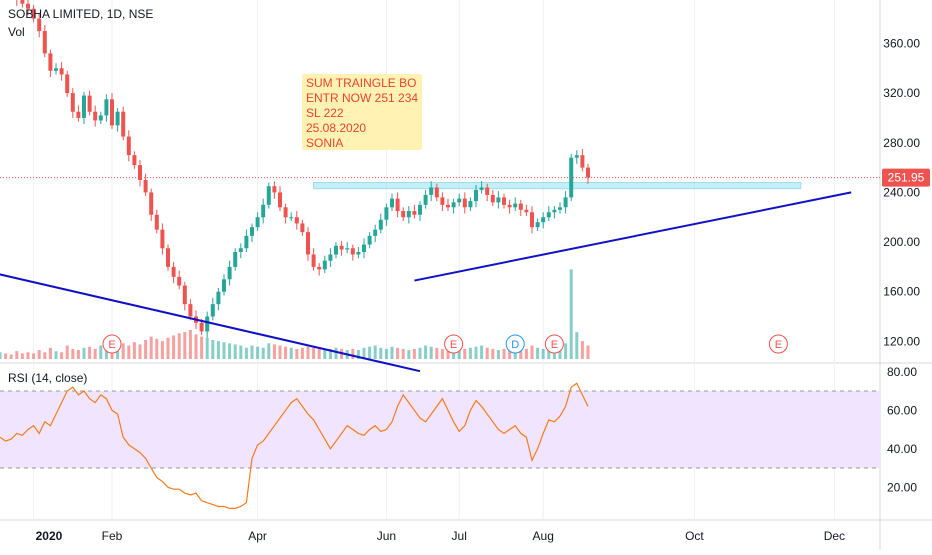  What do you see at coordinates (902, 487) in the screenshot?
I see `rsi-axis-tick: 20.00` at bounding box center [902, 487].